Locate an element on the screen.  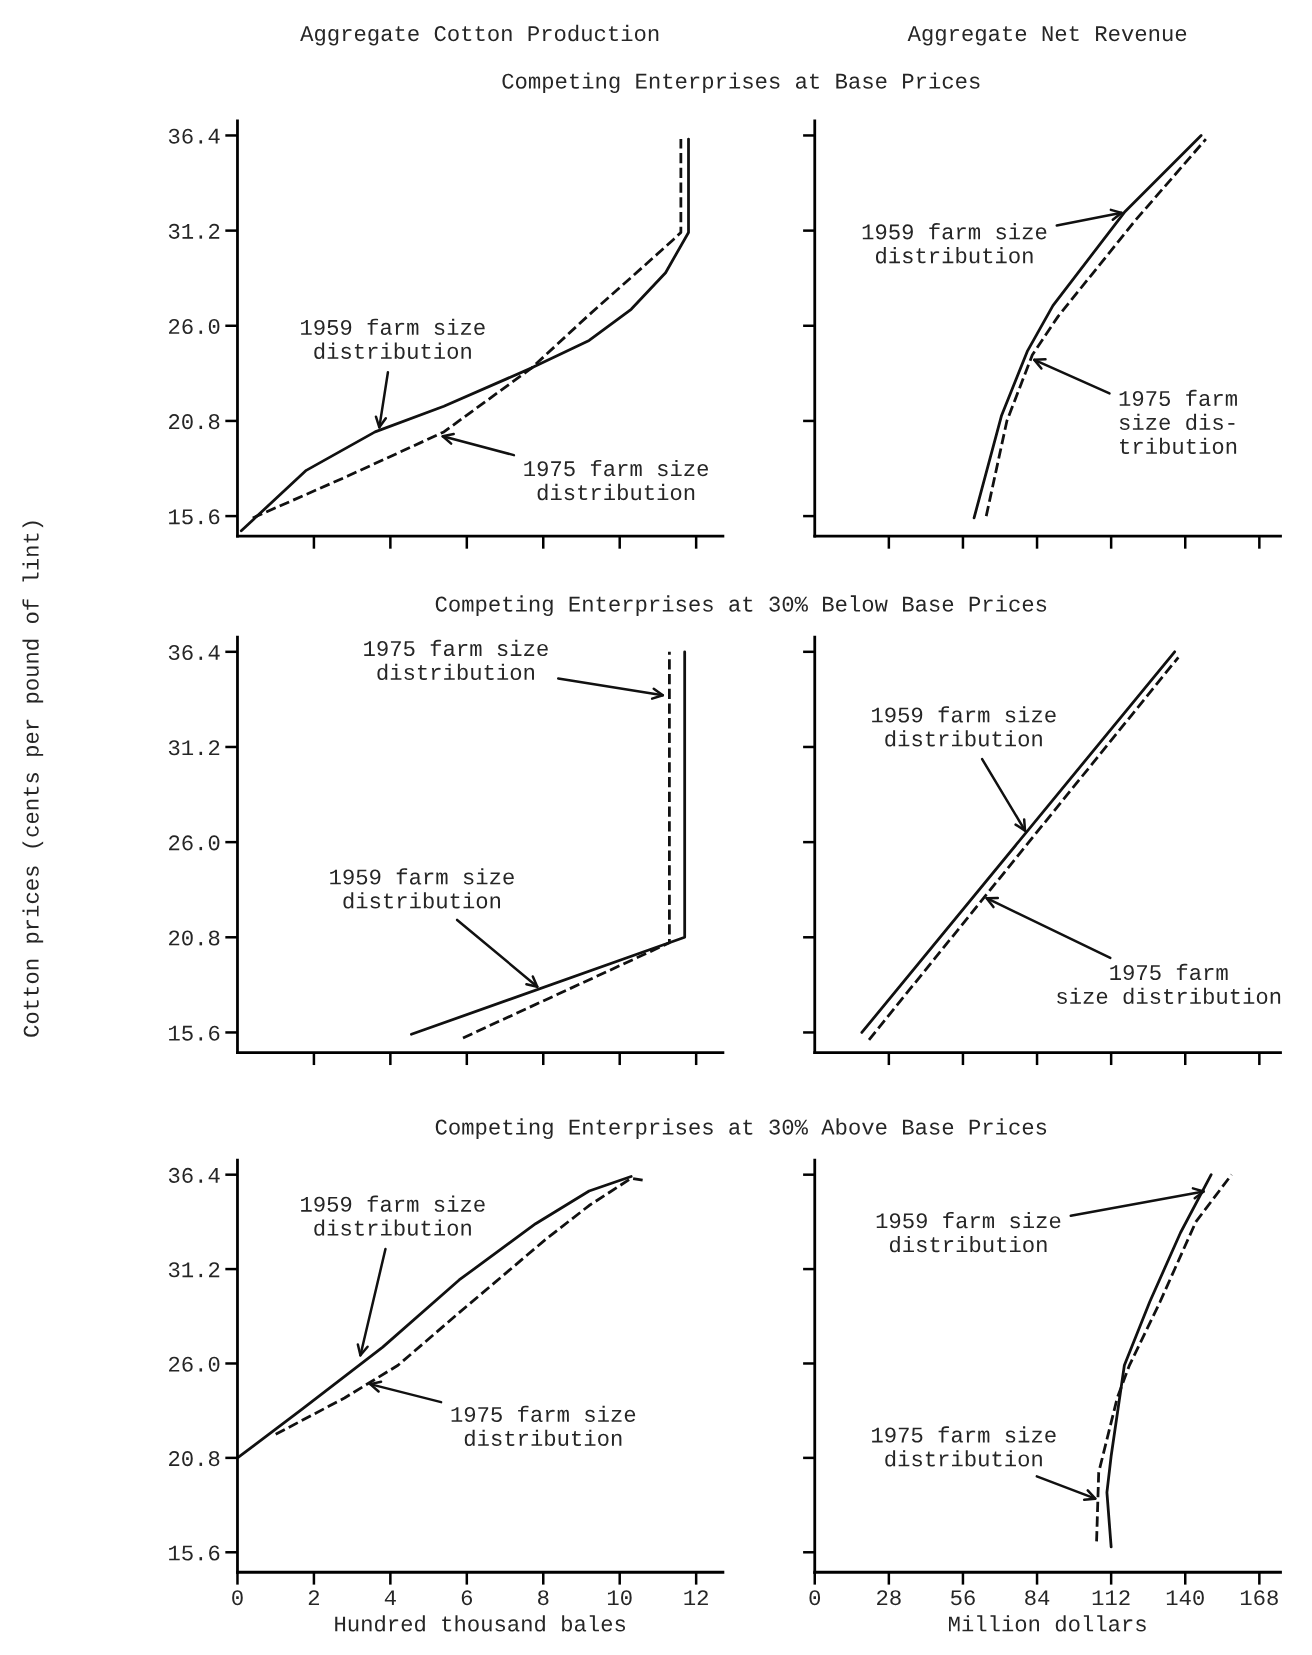
x-tick-label: 84 is located at coordinates (1037, 1598).